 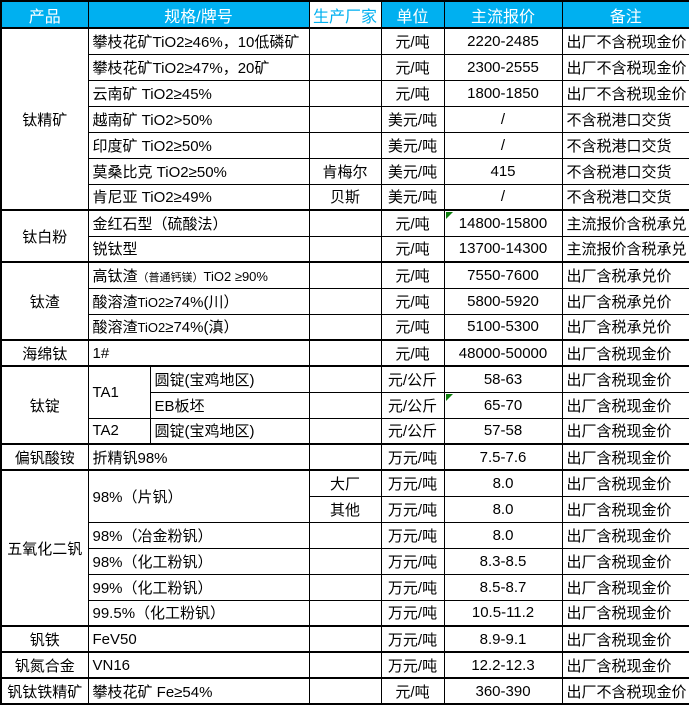 What do you see at coordinates (503, 197) in the screenshot?
I see `price-cell: /` at bounding box center [503, 197].